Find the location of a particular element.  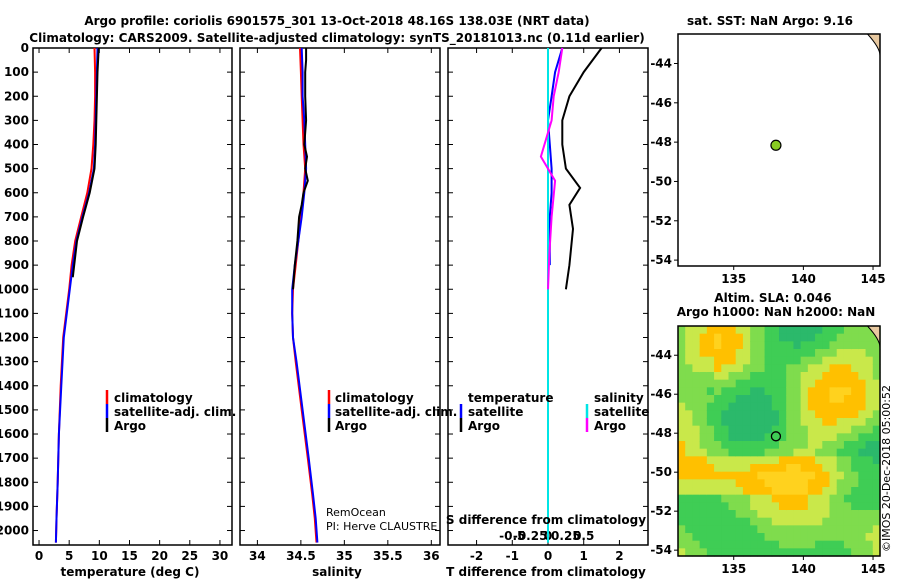

y-tick-label: 1900 is located at coordinates (14, 506).